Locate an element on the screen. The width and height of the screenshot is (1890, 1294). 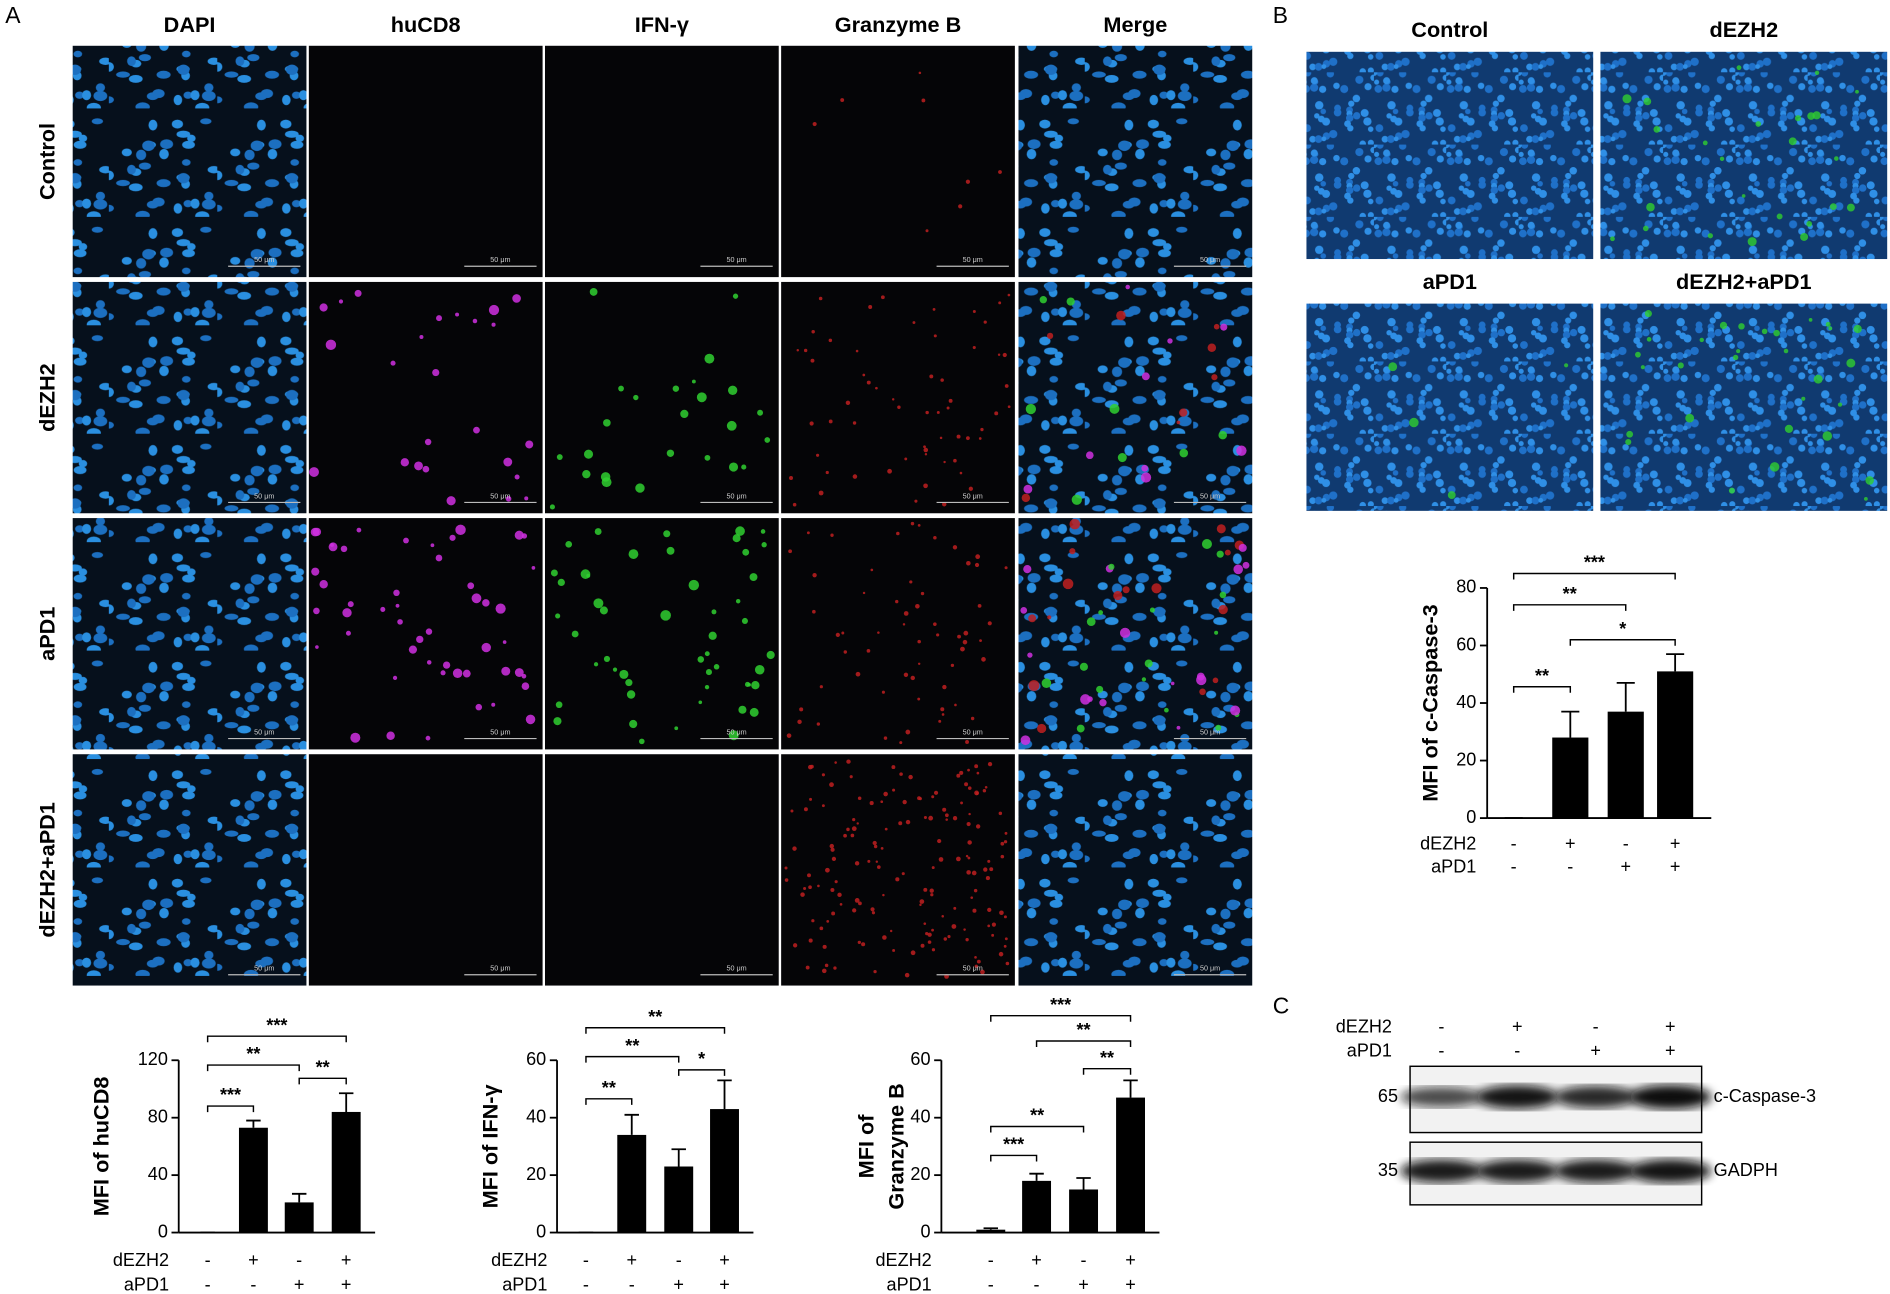
y-tick-label: 0 is located at coordinates (1471, 817).